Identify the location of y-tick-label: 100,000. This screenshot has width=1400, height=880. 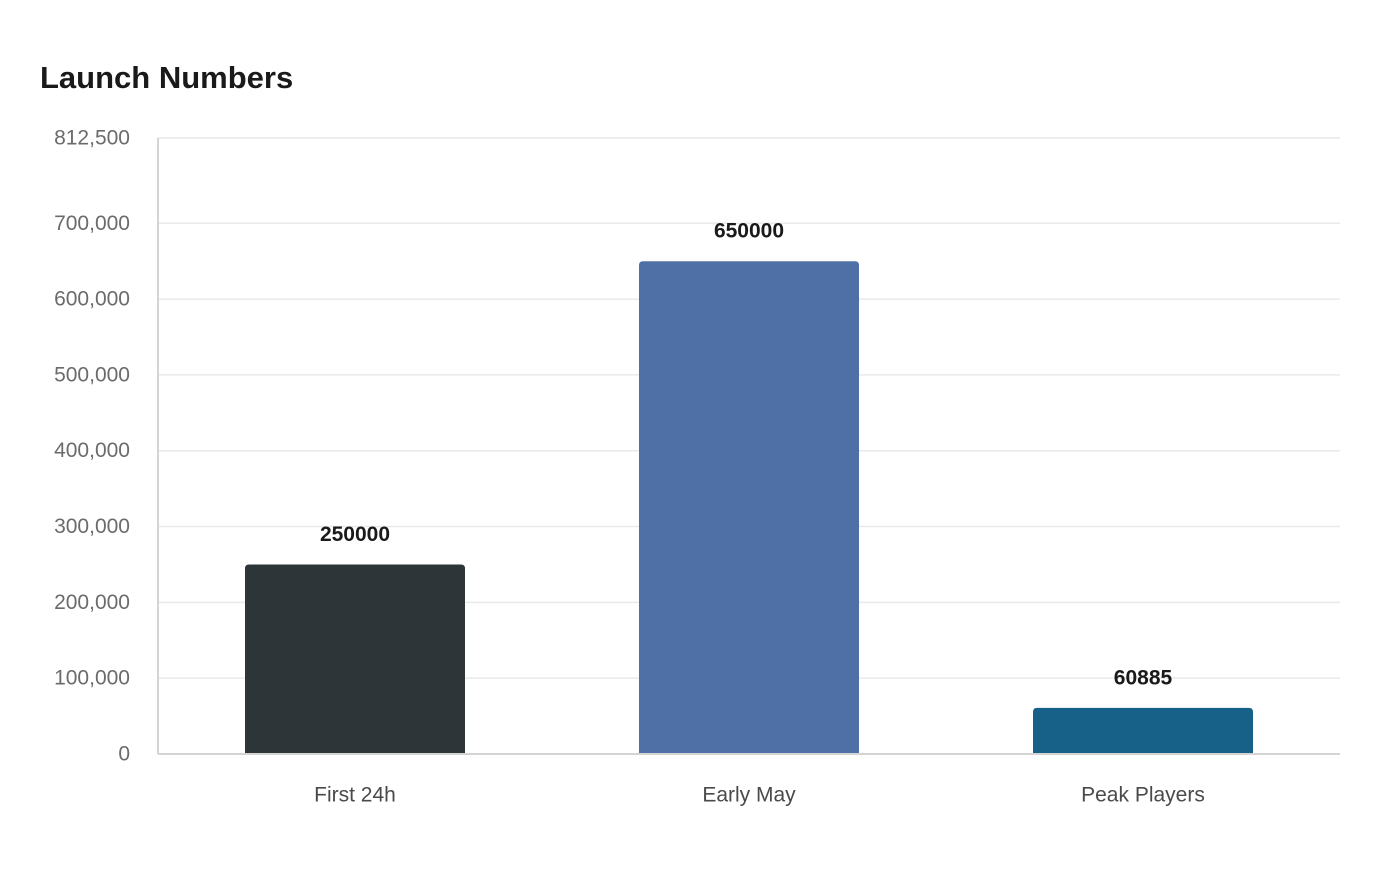
(92, 678).